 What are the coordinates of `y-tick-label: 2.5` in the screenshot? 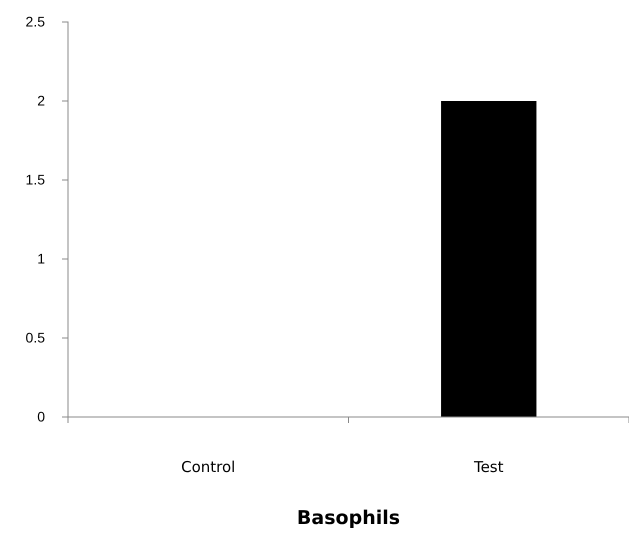 It's located at (36, 21).